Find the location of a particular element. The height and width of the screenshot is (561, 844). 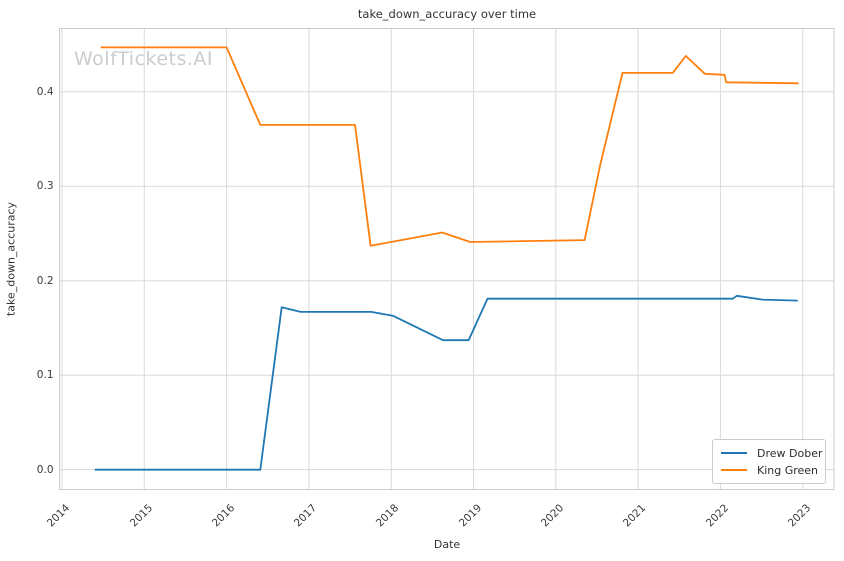

legend-swatch-drew-dober is located at coordinates (734, 453).